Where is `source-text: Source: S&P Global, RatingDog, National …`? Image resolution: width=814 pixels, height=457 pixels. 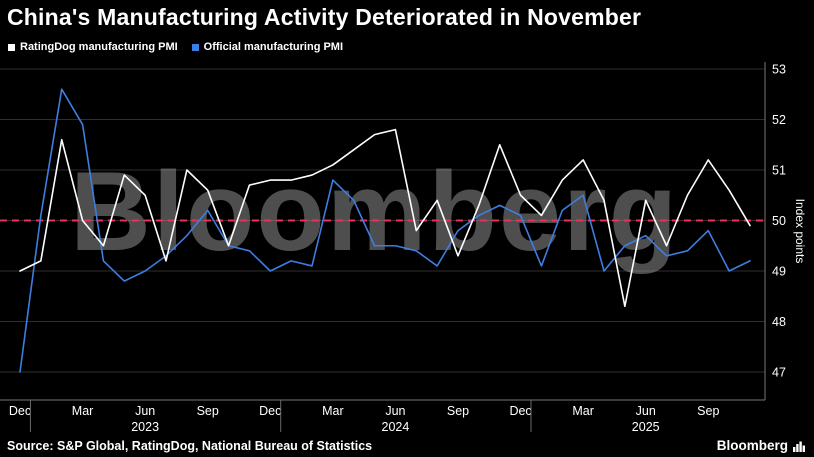
source-text: Source: S&P Global, RatingDog, National … is located at coordinates (190, 446).